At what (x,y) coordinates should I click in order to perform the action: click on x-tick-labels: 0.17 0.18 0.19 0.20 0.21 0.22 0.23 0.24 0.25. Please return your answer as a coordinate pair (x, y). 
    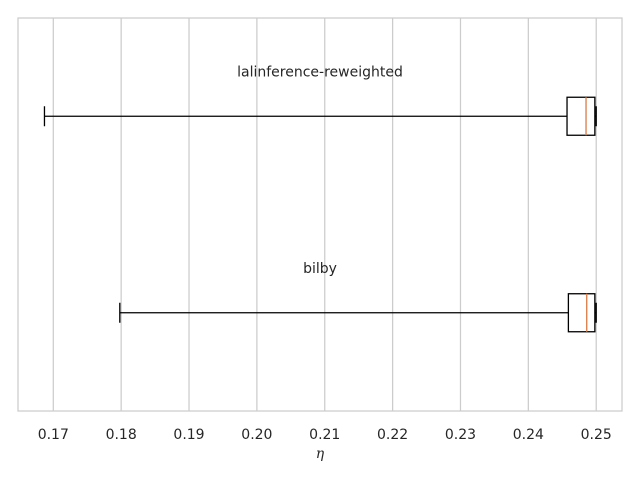
    Looking at the image, I should click on (325, 435).